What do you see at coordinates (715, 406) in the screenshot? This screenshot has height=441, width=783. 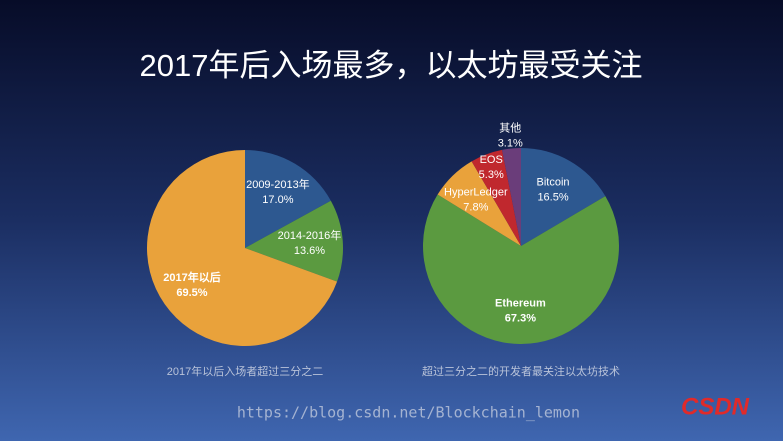 I see `logo: CSDN` at bounding box center [715, 406].